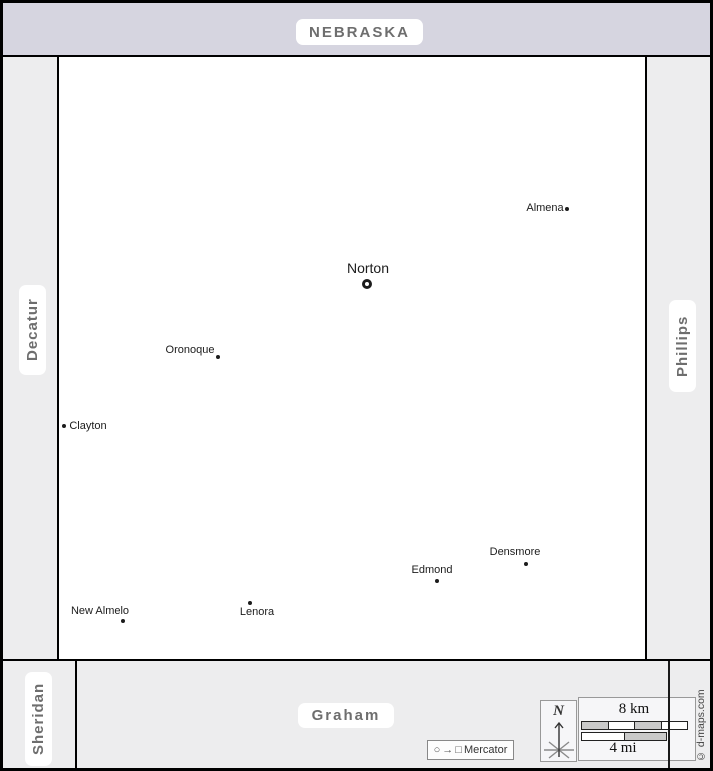  What do you see at coordinates (368, 268) in the screenshot?
I see `town-label-norton: Norton` at bounding box center [368, 268].